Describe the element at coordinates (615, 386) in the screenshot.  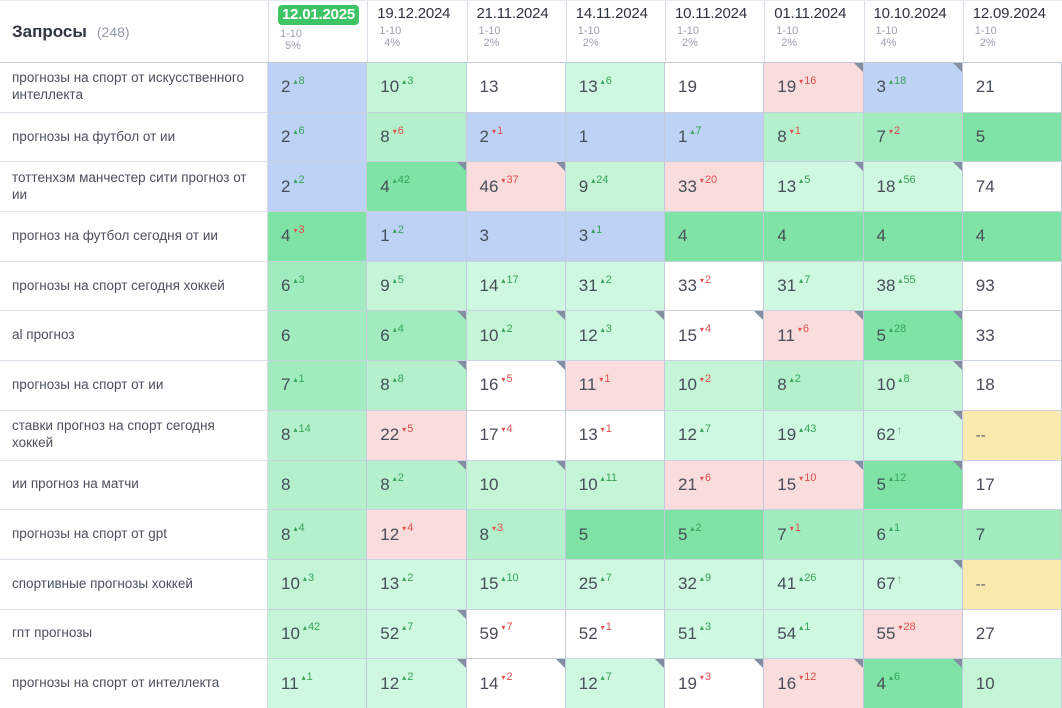
I see `position-cell: 11 ▾1` at that location.